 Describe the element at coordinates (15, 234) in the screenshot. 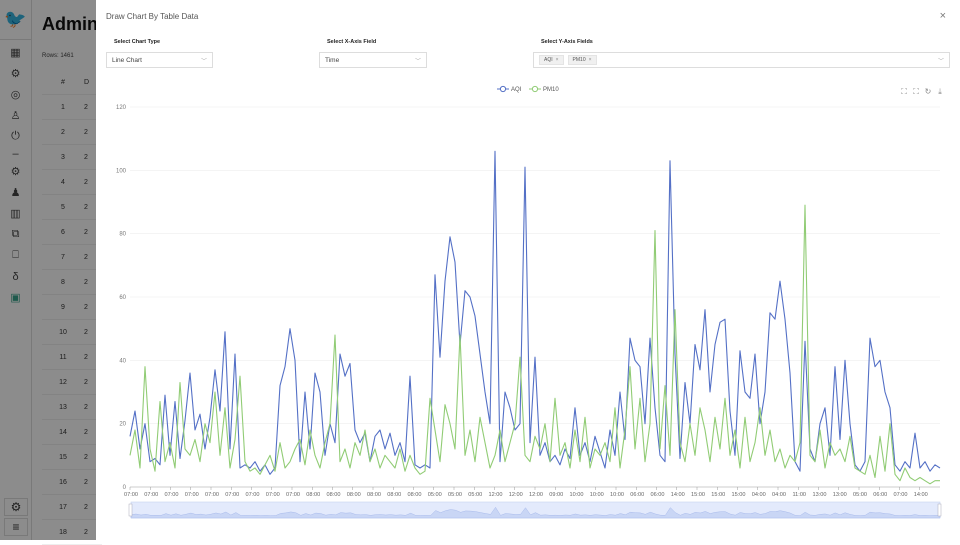

I see `export-icon: ⧉` at that location.